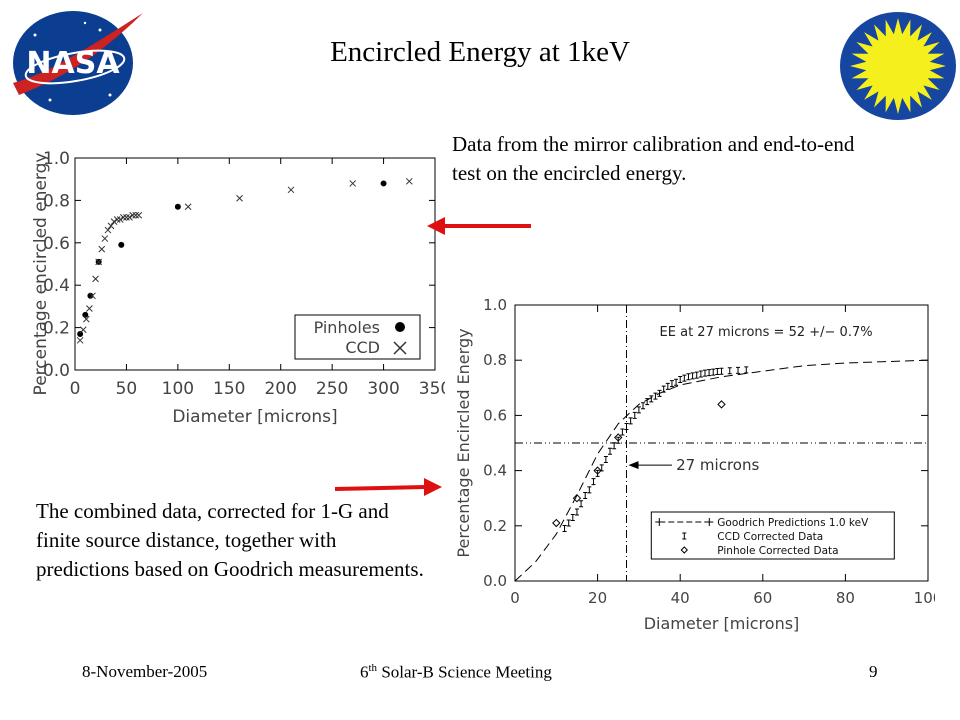 The width and height of the screenshot is (960, 720). I want to click on x-tick-label: 150, so click(229, 389).